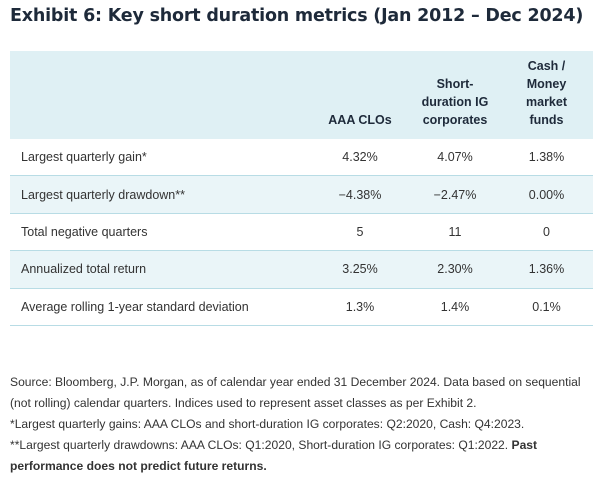 The width and height of the screenshot is (603, 502). What do you see at coordinates (455, 231) in the screenshot?
I see `cell-value: 11` at bounding box center [455, 231].